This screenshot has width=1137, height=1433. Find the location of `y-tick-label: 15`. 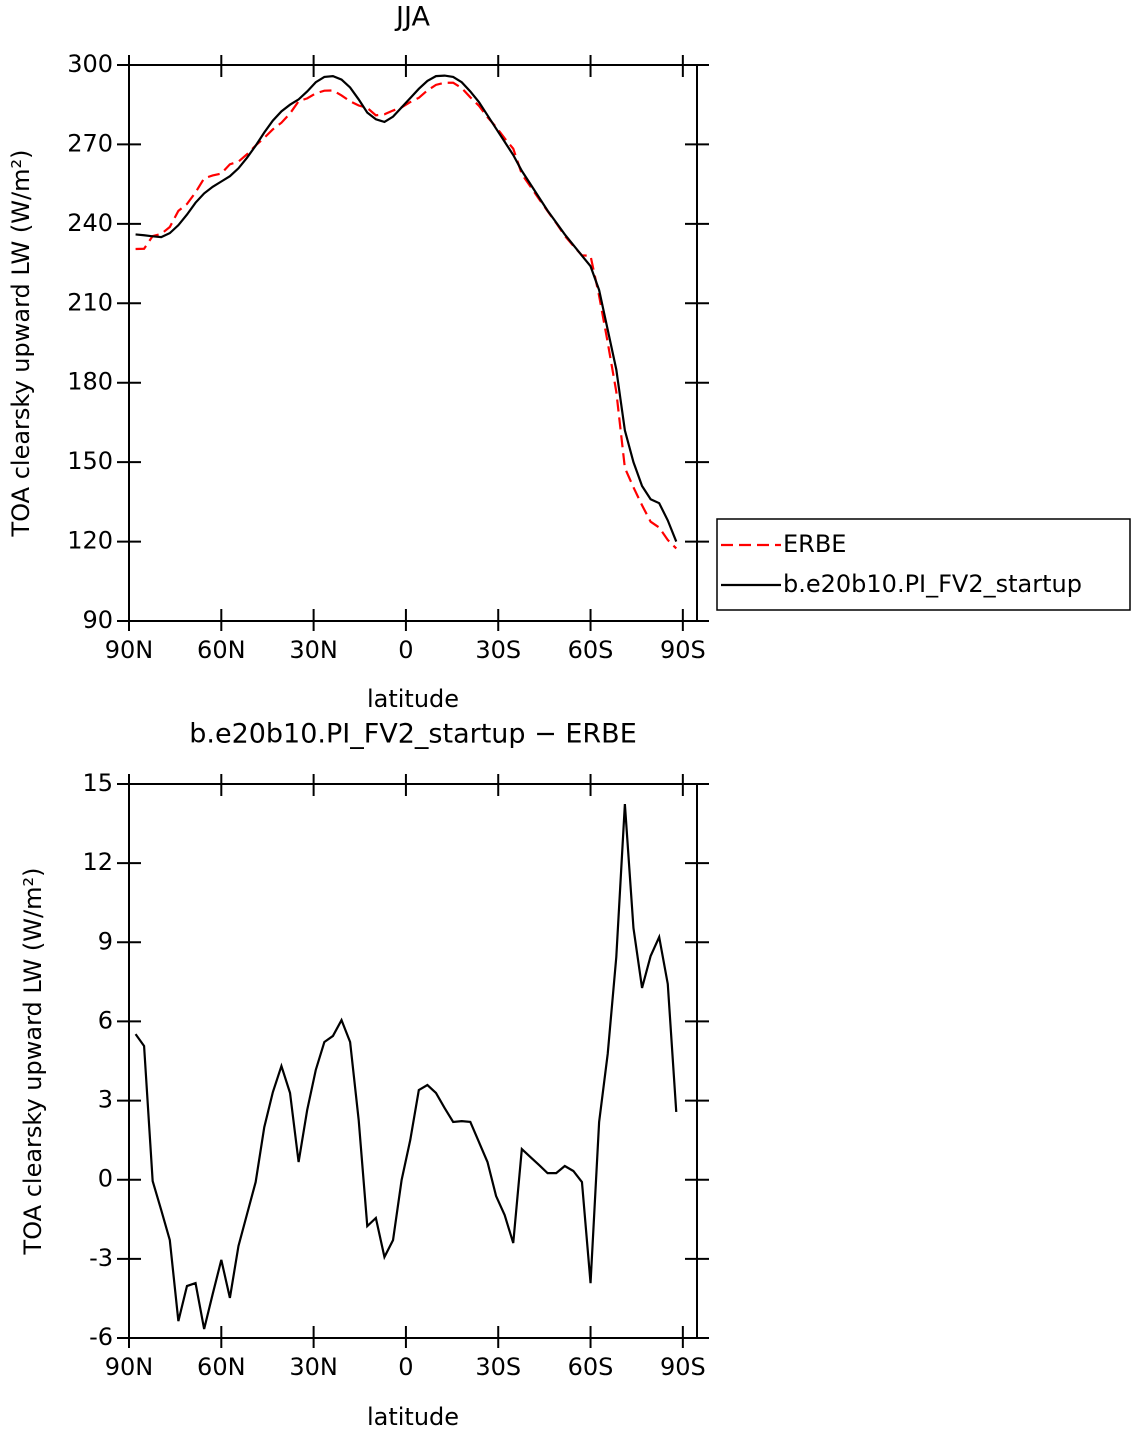

y-tick-label: 15 is located at coordinates (97, 783).